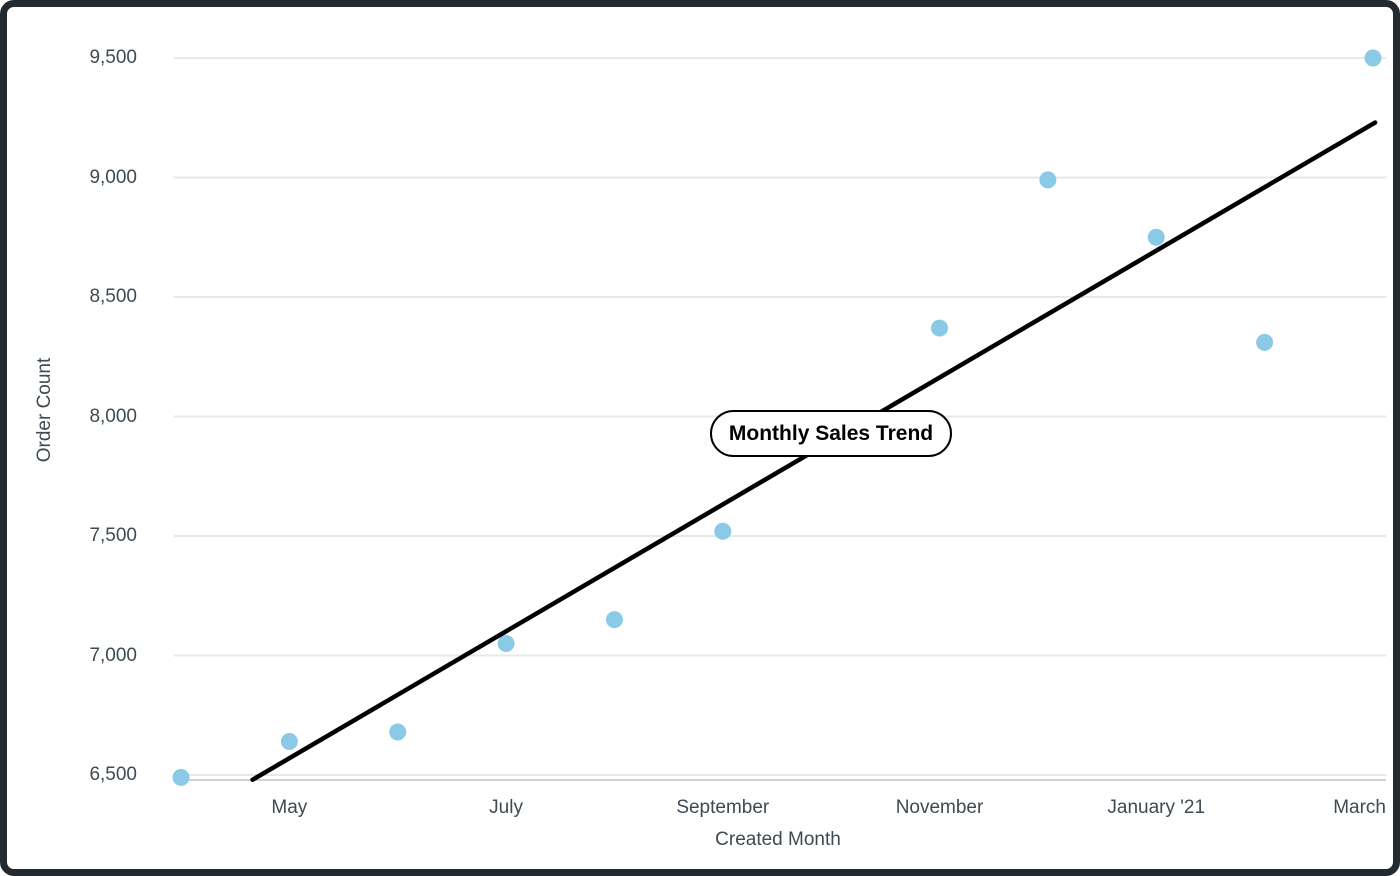 The height and width of the screenshot is (876, 1400). I want to click on data-point-february, so click(1265, 342).